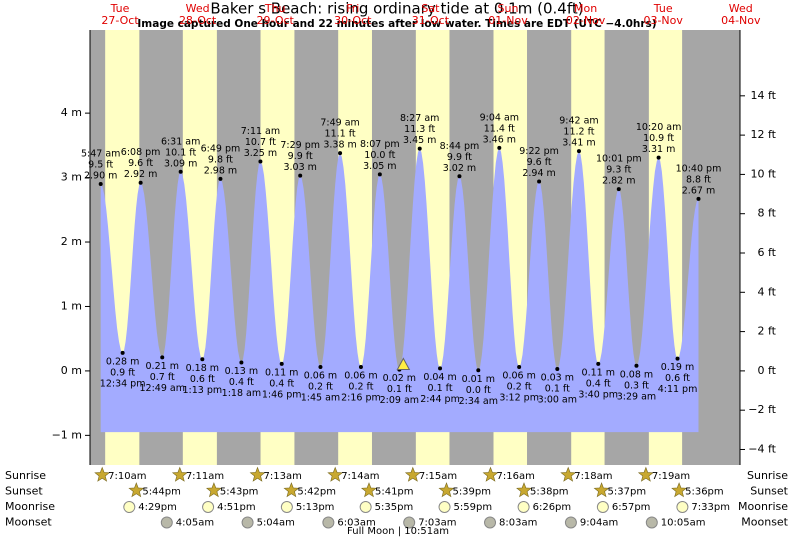 The image size is (793, 539). I want to click on day-date: 03-Nov, so click(663, 20).